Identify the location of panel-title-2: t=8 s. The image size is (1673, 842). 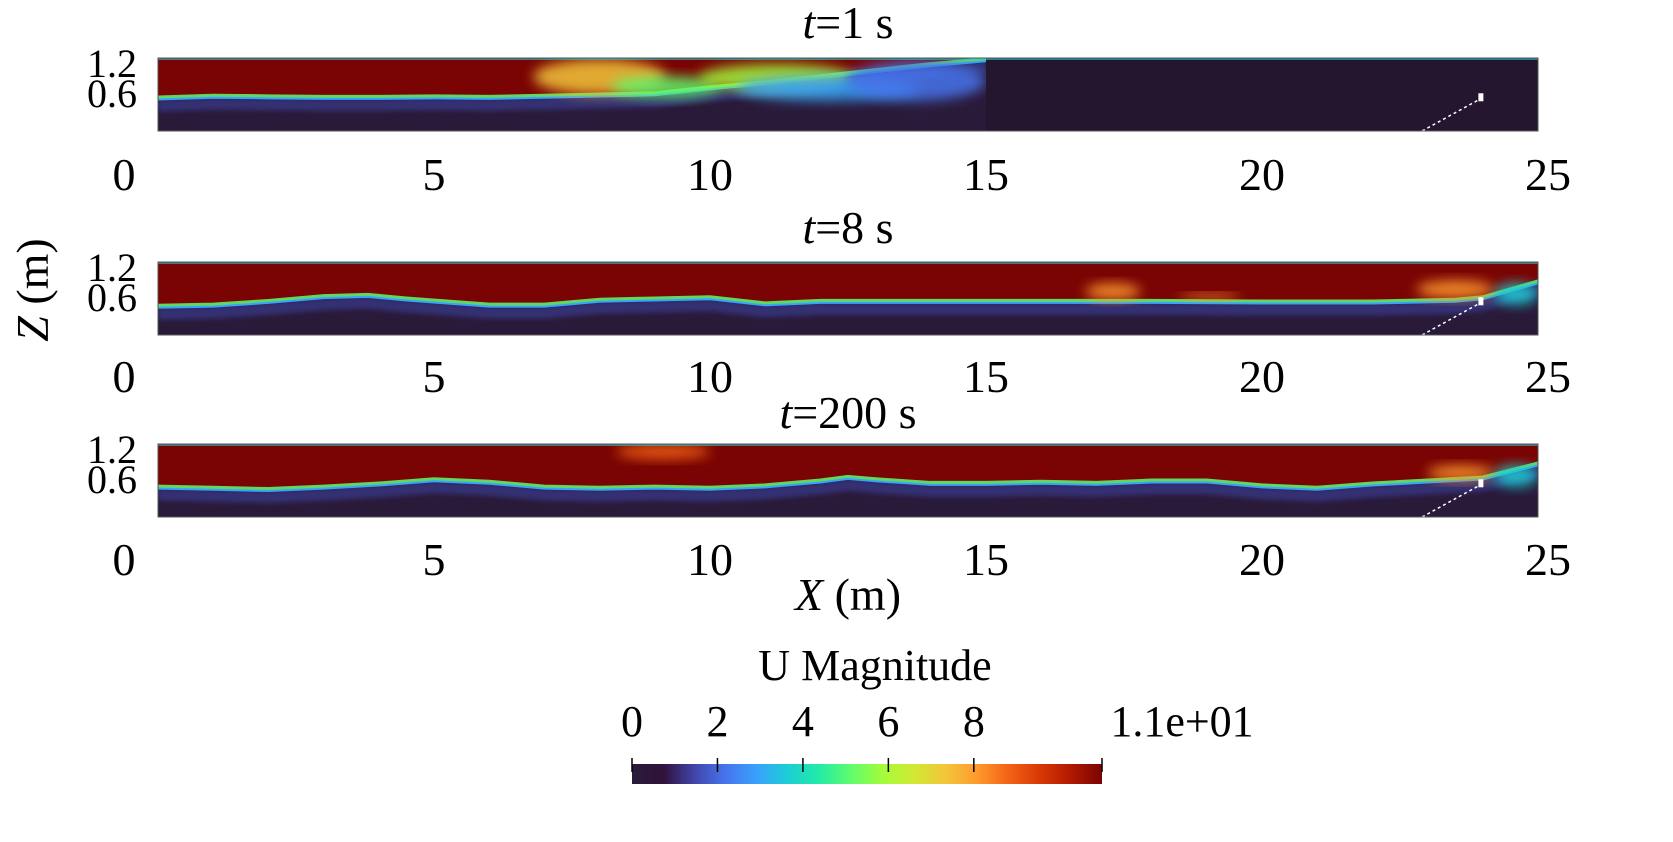
(847, 227).